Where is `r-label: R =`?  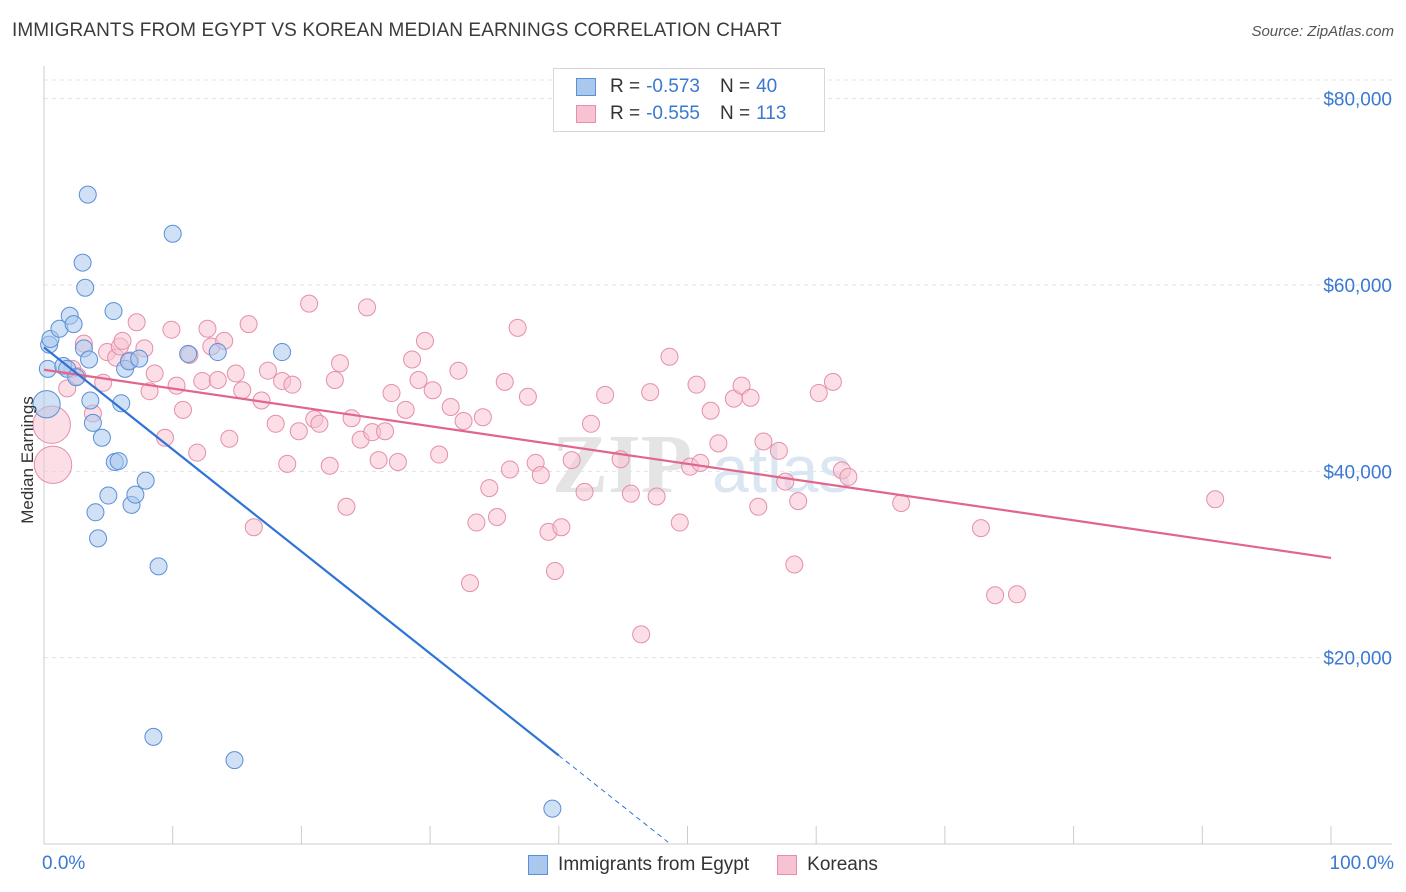
r-label: R = is located at coordinates (625, 86).